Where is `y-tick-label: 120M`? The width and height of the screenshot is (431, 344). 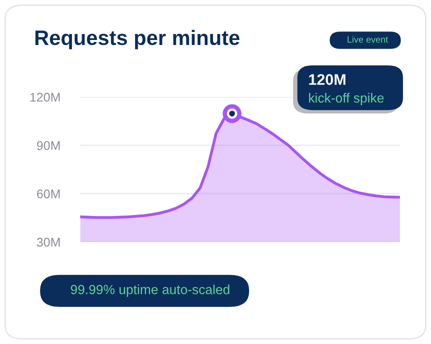
y-tick-label: 120M is located at coordinates (45, 97).